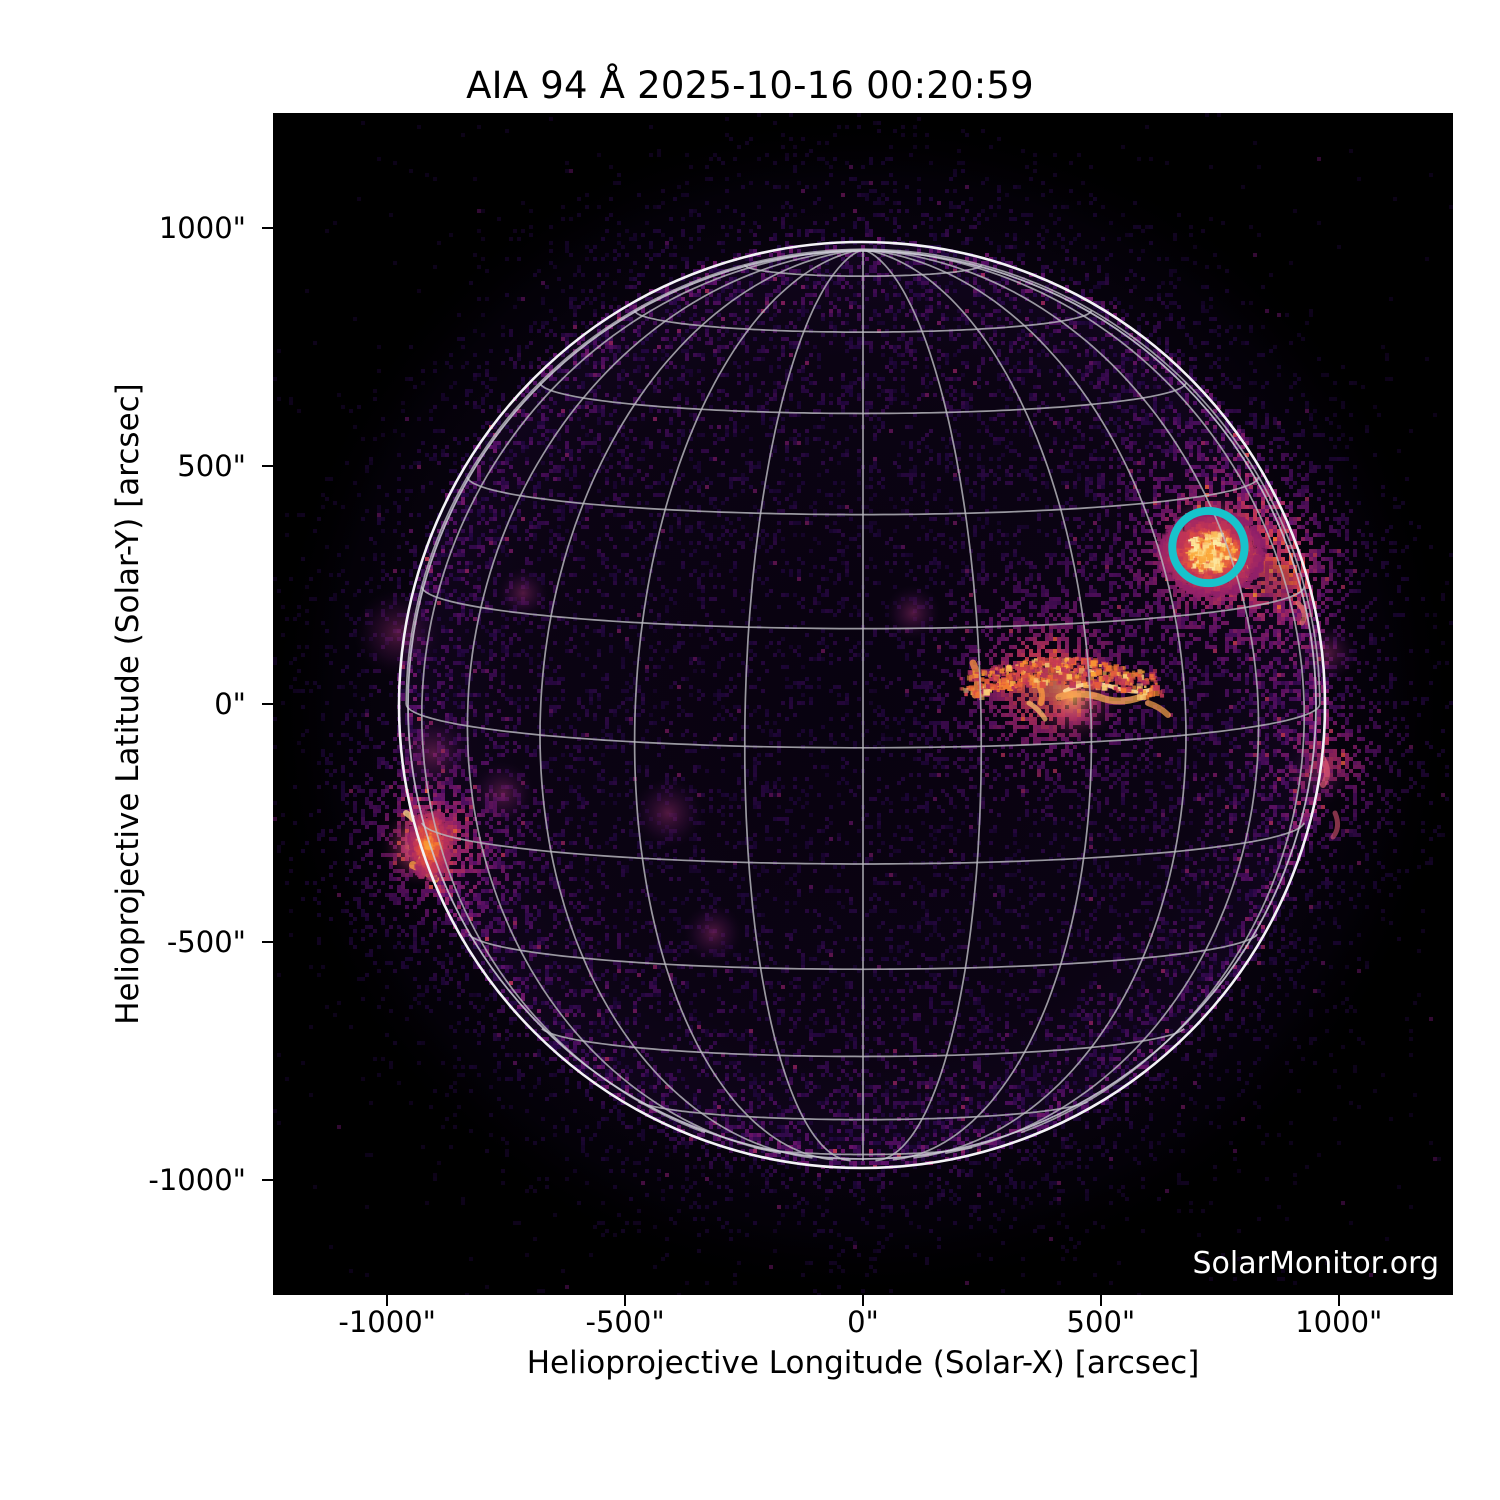 Image resolution: width=1500 pixels, height=1500 pixels. I want to click on x-tick-label: 1000", so click(1339, 1322).